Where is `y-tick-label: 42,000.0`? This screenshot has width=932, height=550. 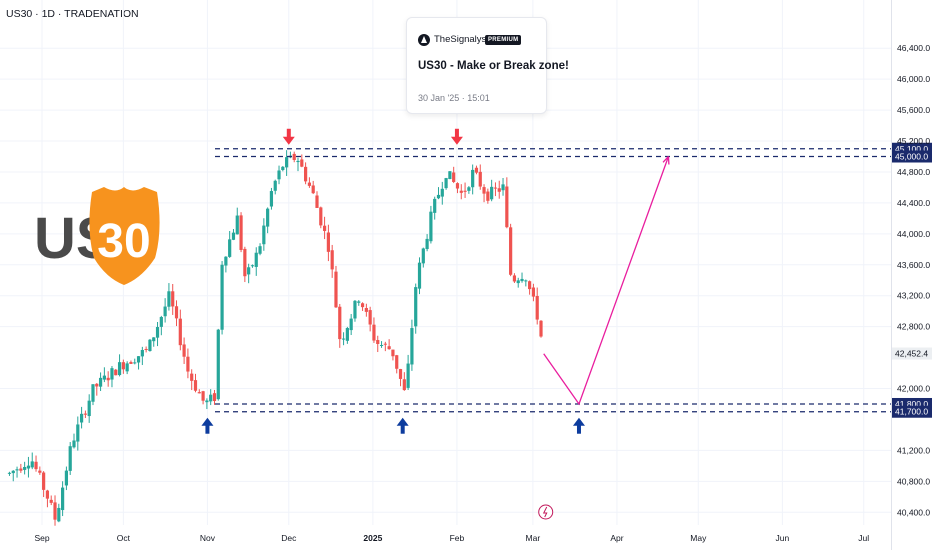 y-tick-label: 42,000.0 is located at coordinates (913, 389).